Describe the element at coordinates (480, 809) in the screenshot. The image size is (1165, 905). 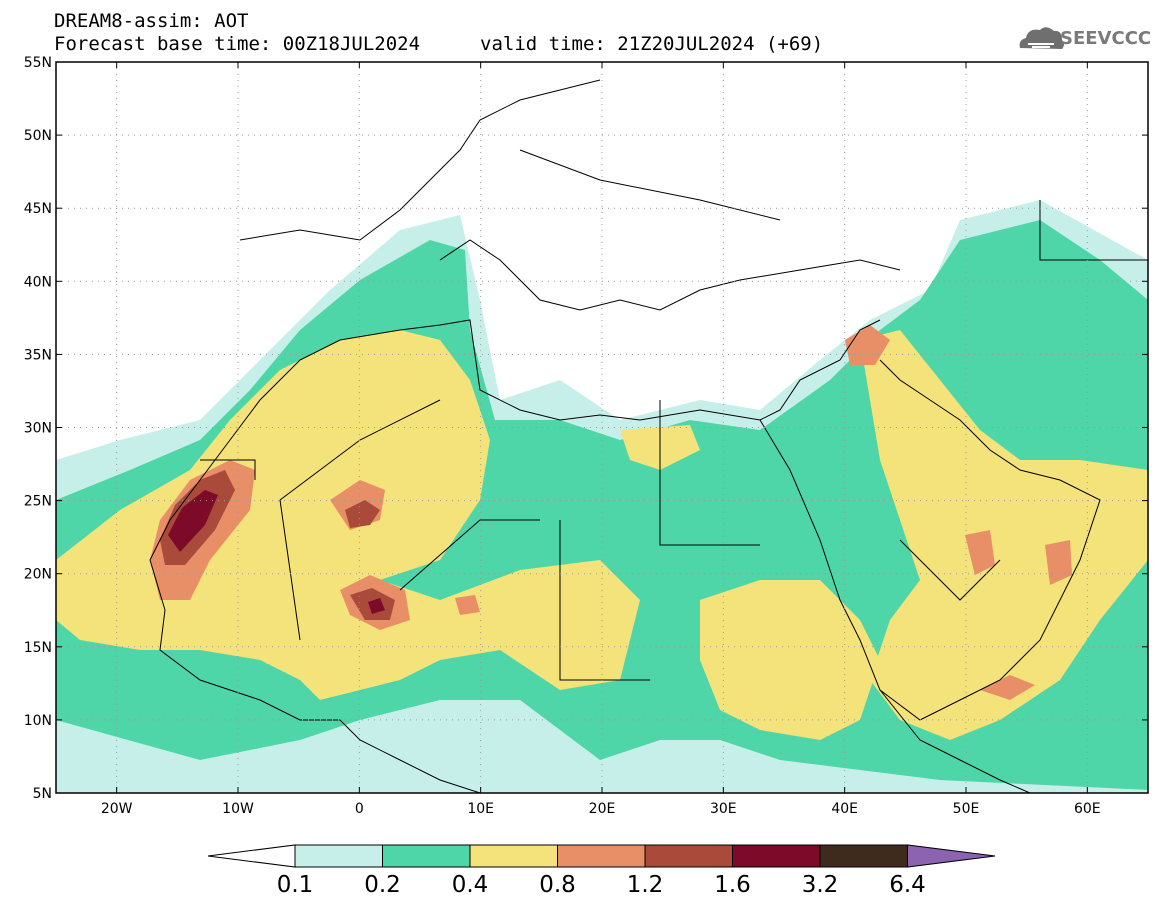
I see `lon-tick-label: 10E` at that location.